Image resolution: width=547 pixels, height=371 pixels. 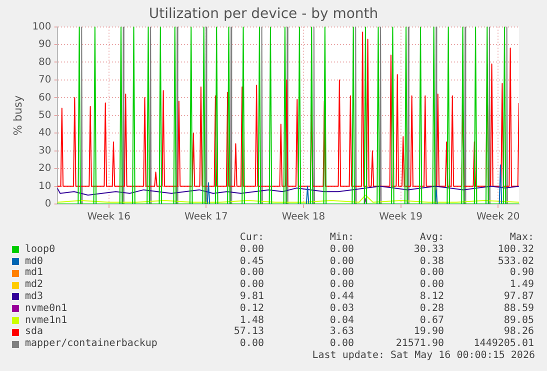 I want to click on text: 0.38, so click(x=431, y=262).